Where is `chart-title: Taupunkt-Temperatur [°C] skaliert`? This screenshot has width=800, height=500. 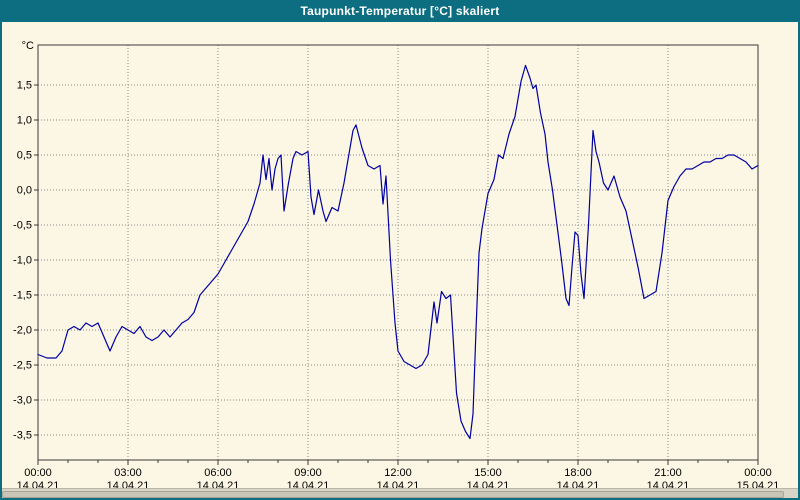 chart-title: Taupunkt-Temperatur [°C] skaliert is located at coordinates (400, 11).